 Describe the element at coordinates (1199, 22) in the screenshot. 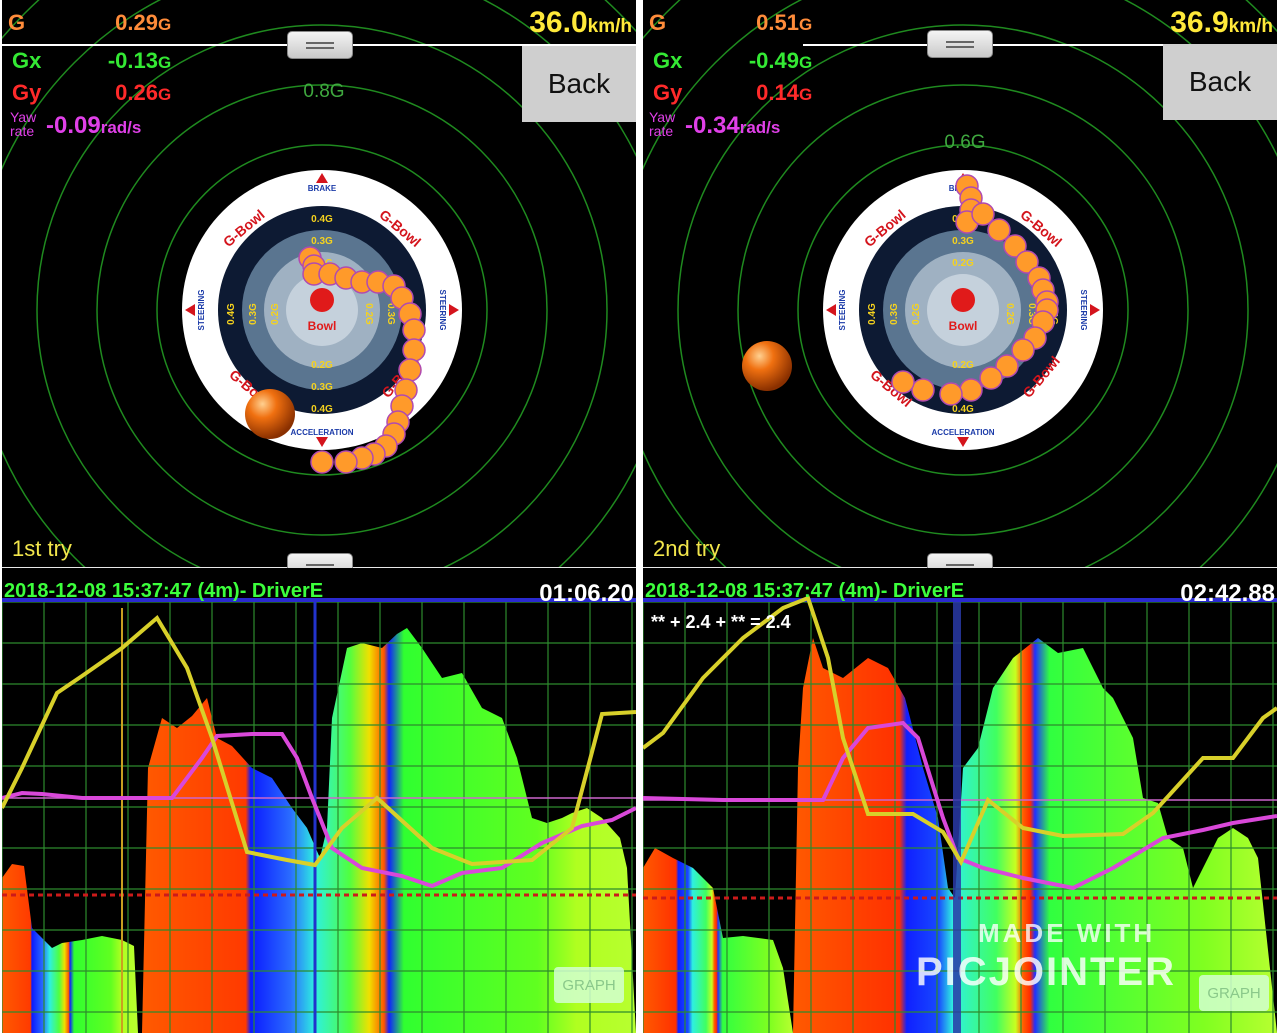

I see `speed-value: 36.9` at that location.